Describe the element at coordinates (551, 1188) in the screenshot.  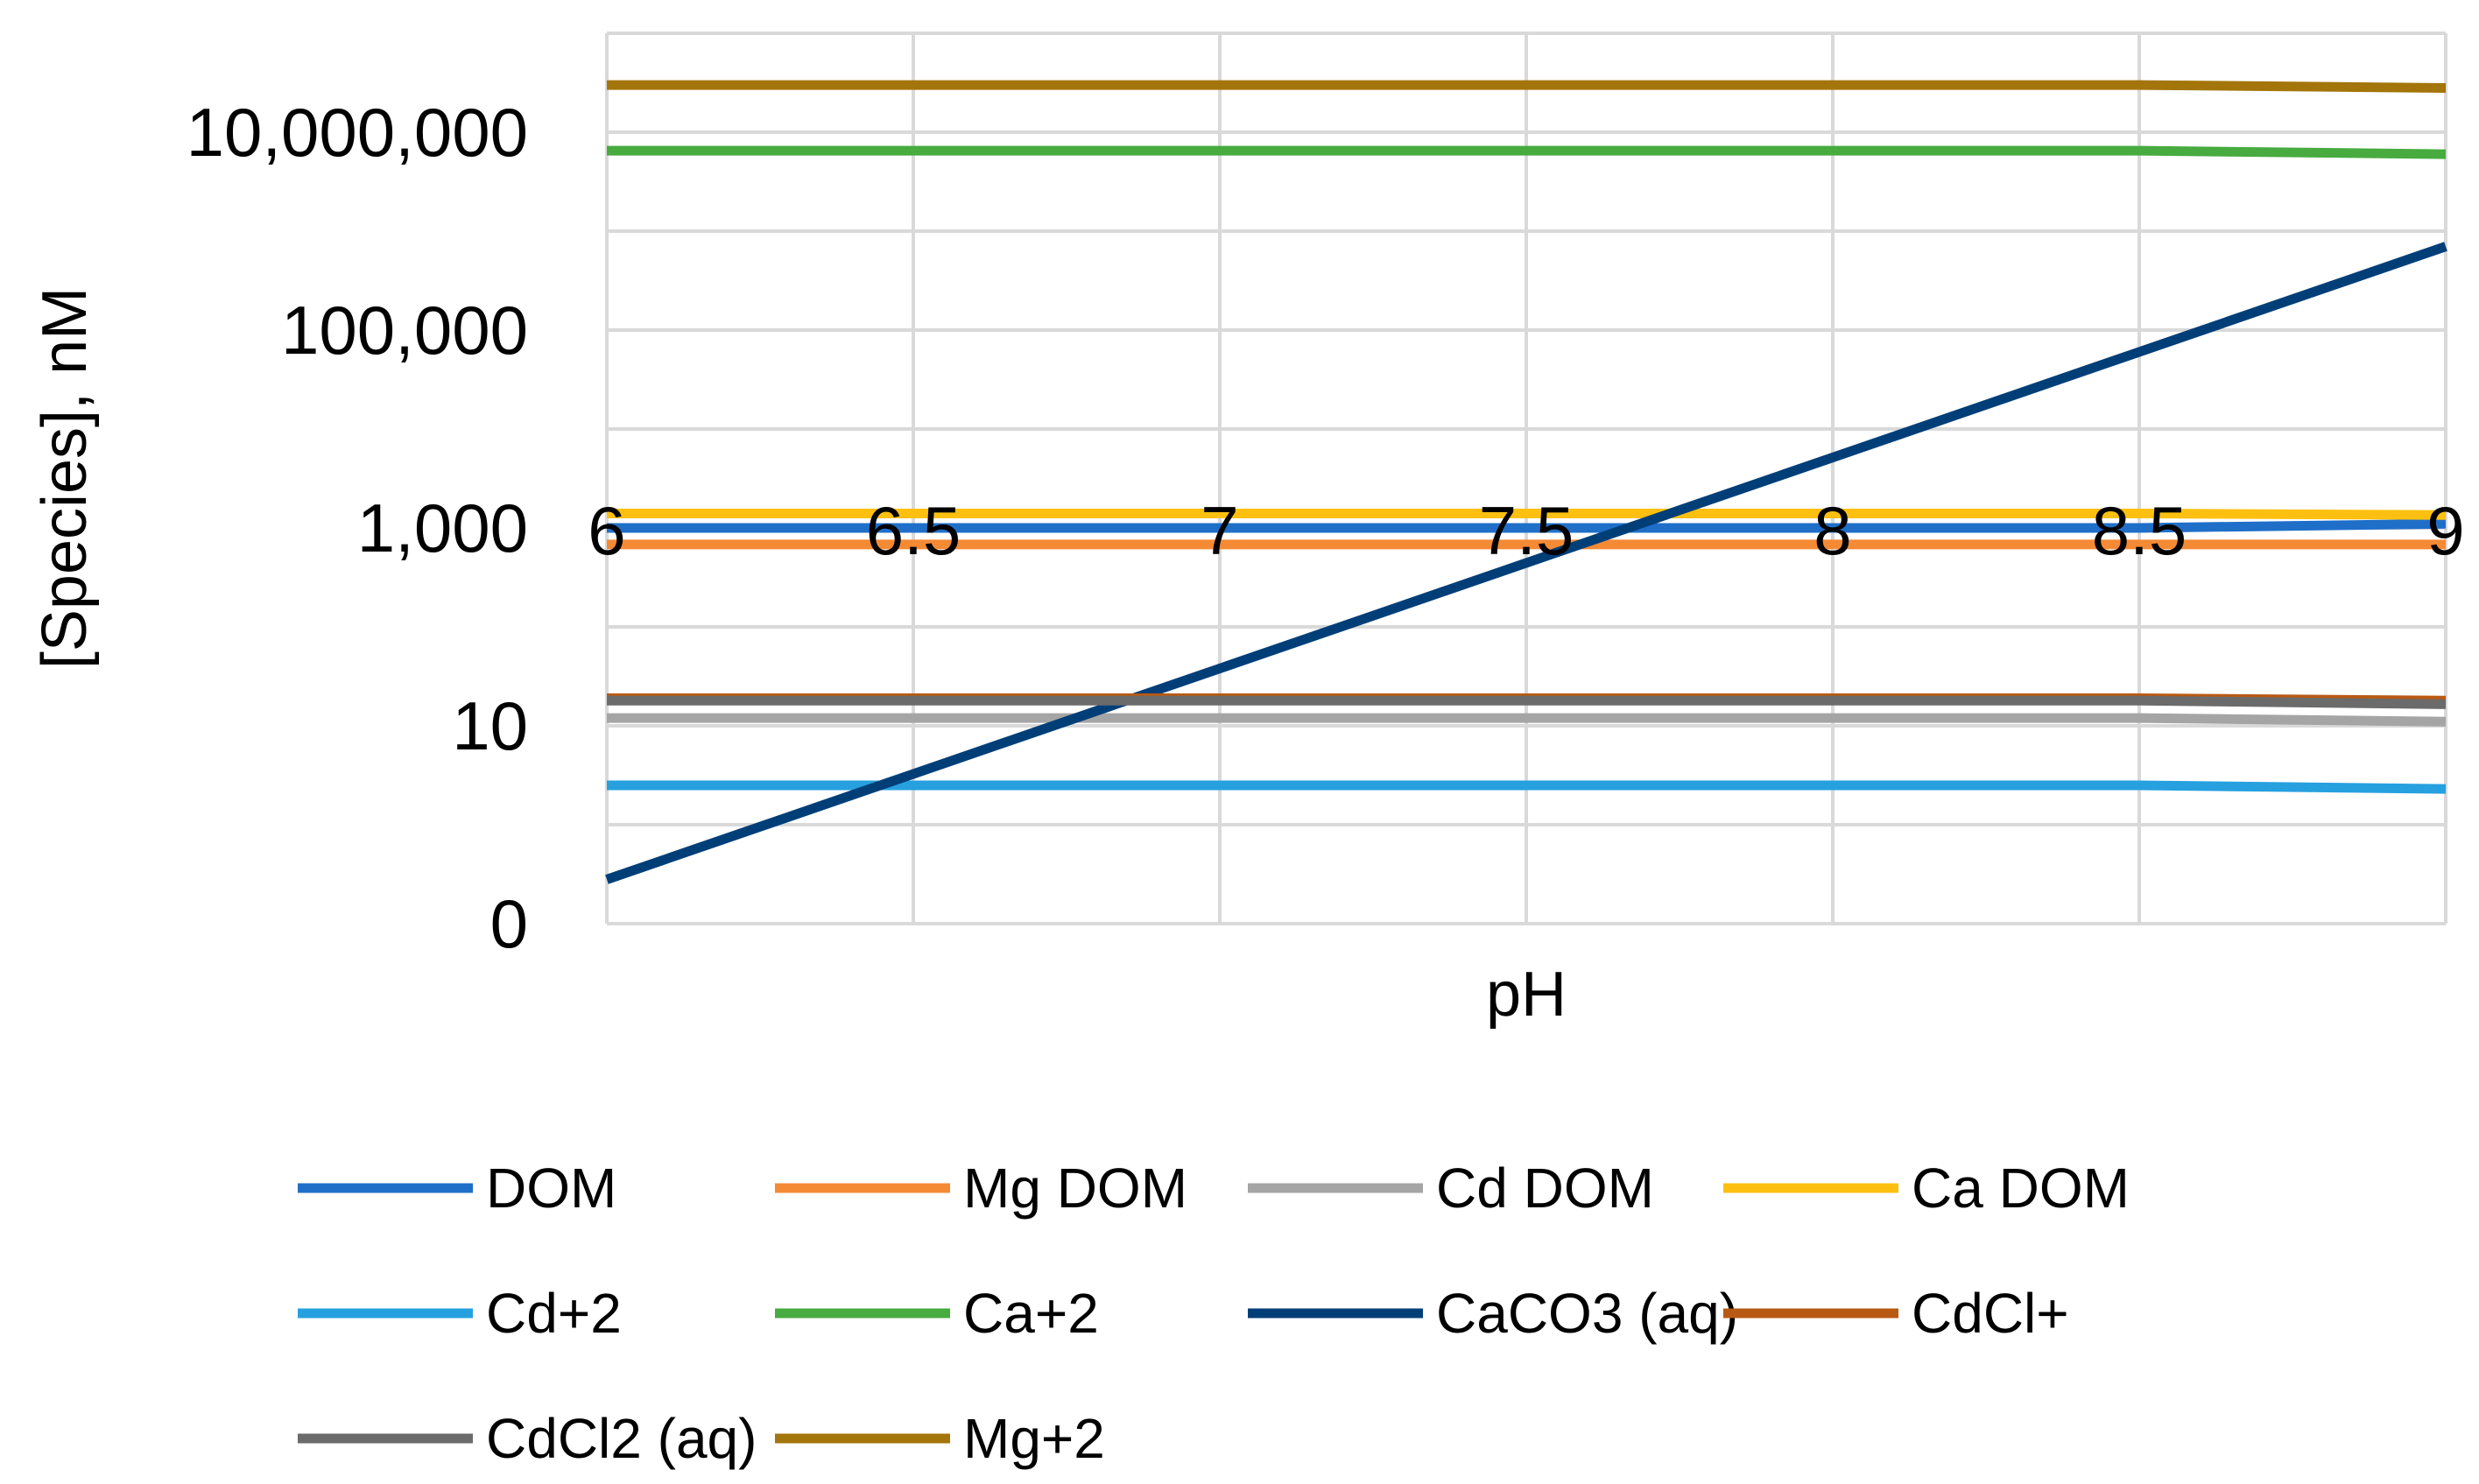
I see `legend-label: DOM` at that location.